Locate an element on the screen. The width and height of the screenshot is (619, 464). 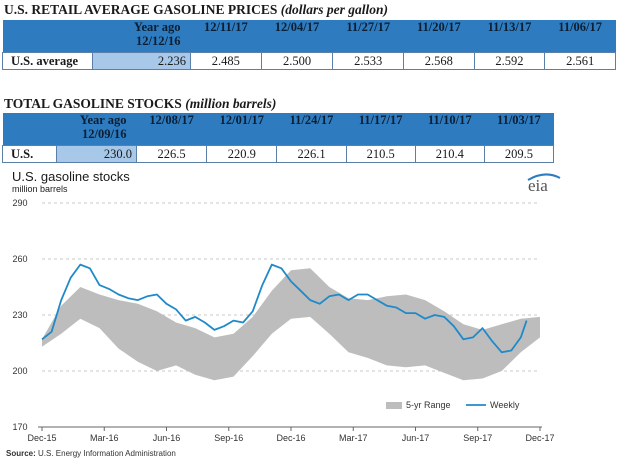
y-tick-label: 260 is located at coordinates (19, 259).